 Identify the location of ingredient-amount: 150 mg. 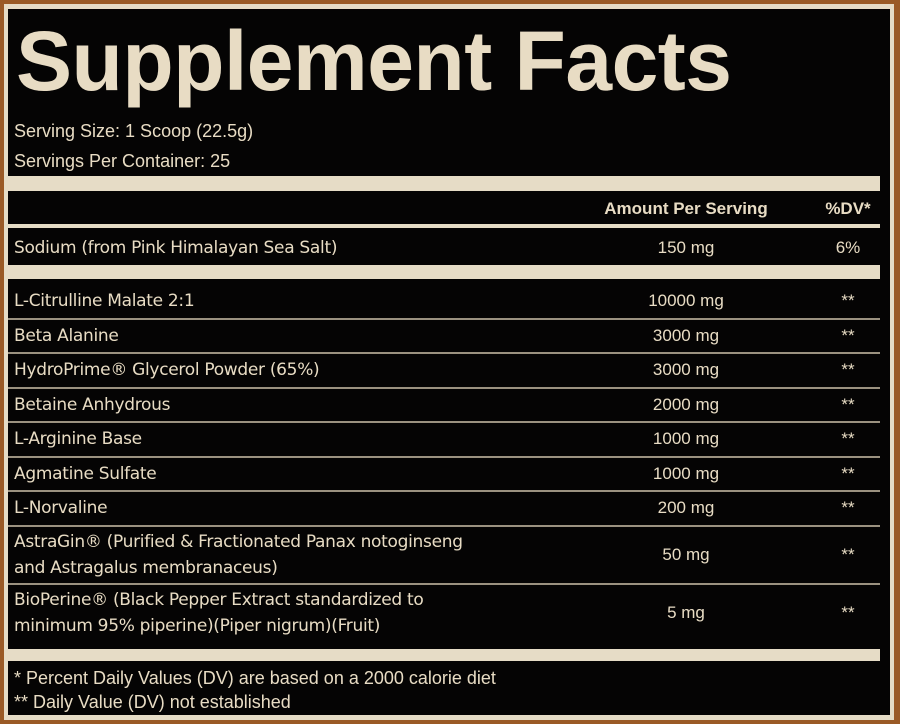
(686, 247).